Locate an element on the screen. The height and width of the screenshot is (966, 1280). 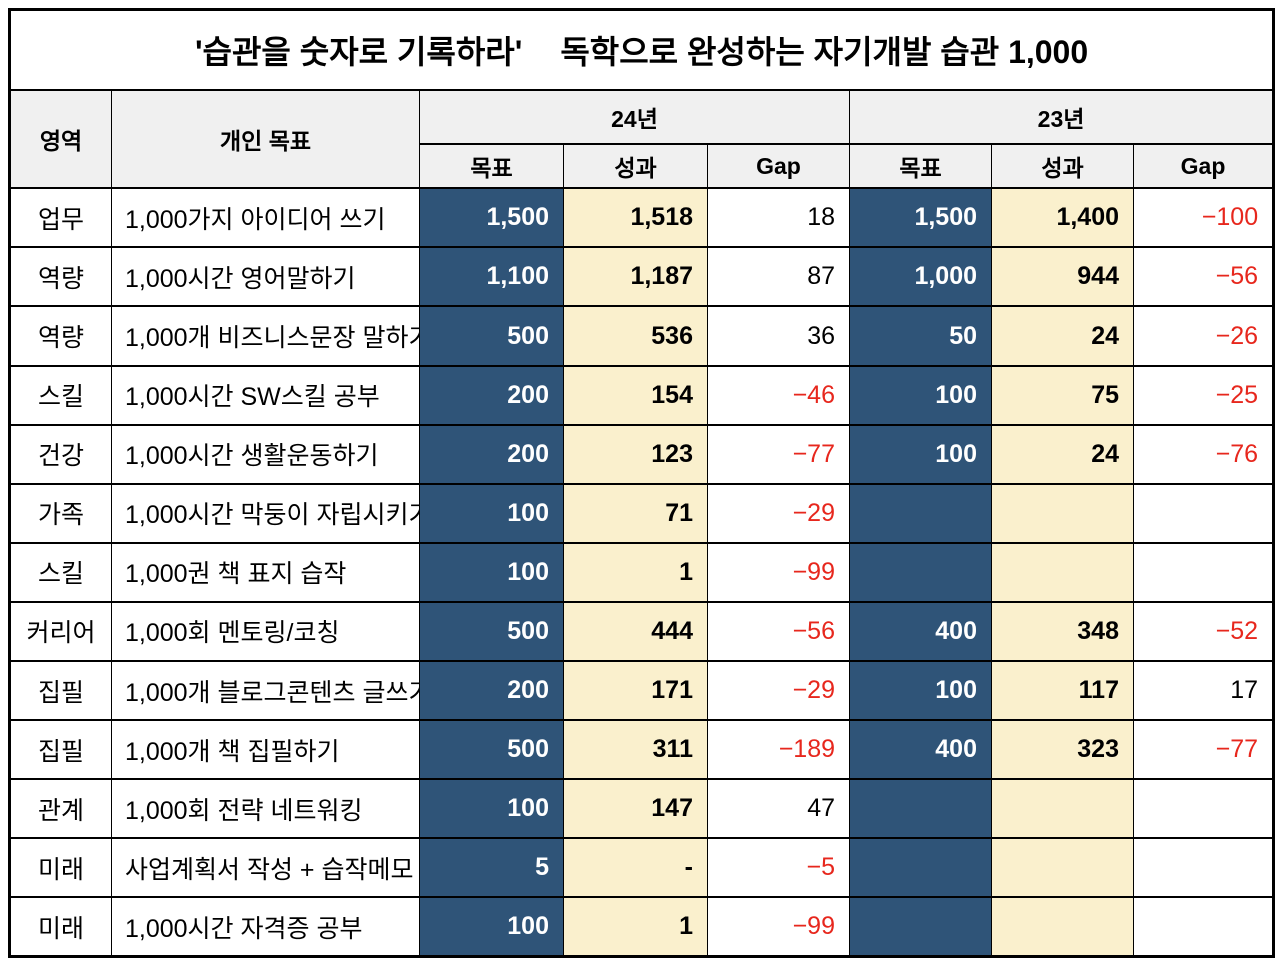
table-row: 미래 사업계획서 작성 + 습작메모 사례 5 - −5 is located at coordinates (642, 868).